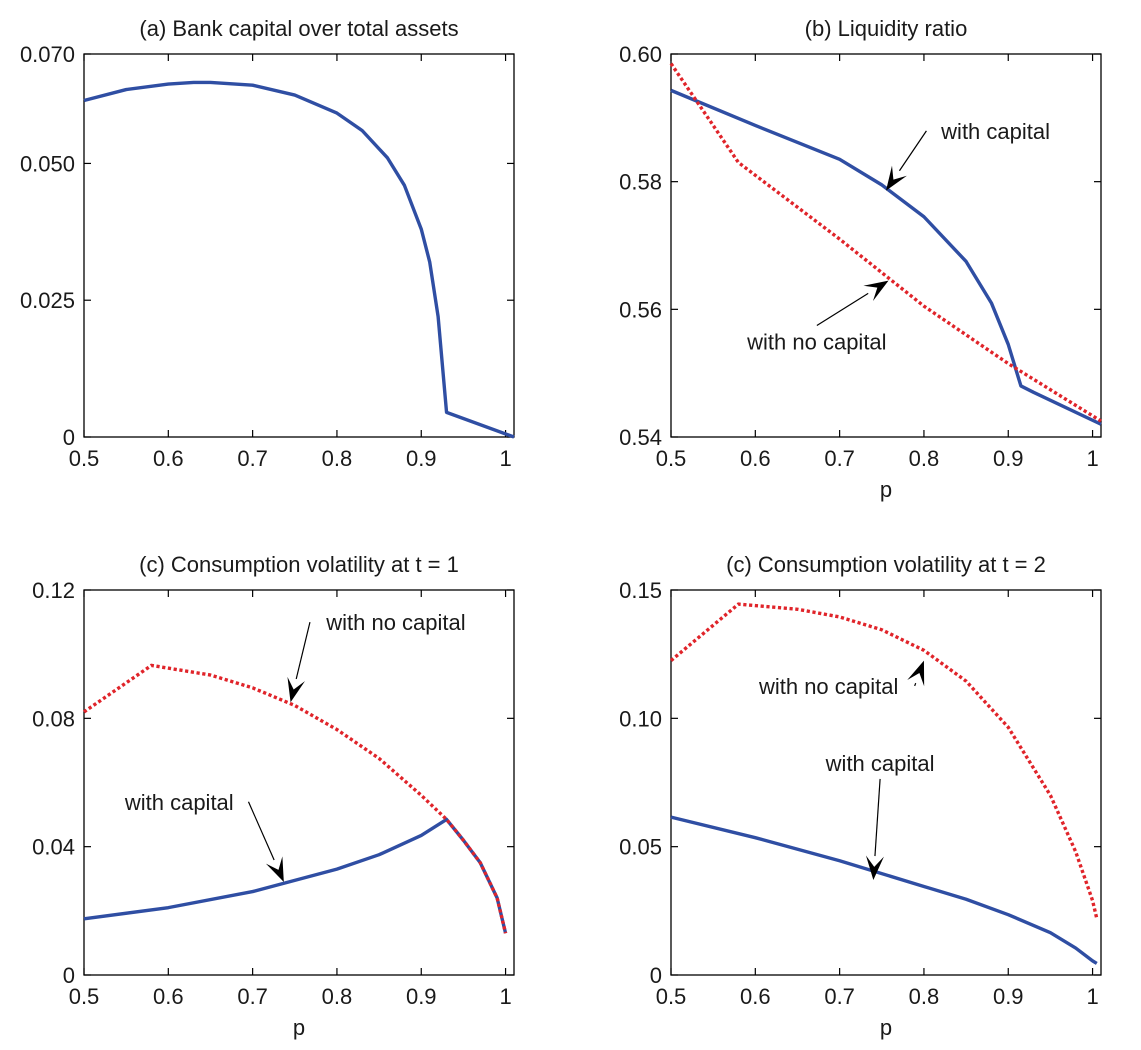  What do you see at coordinates (640, 847) in the screenshot?
I see `y-tick-label: 0.05` at bounding box center [640, 847].